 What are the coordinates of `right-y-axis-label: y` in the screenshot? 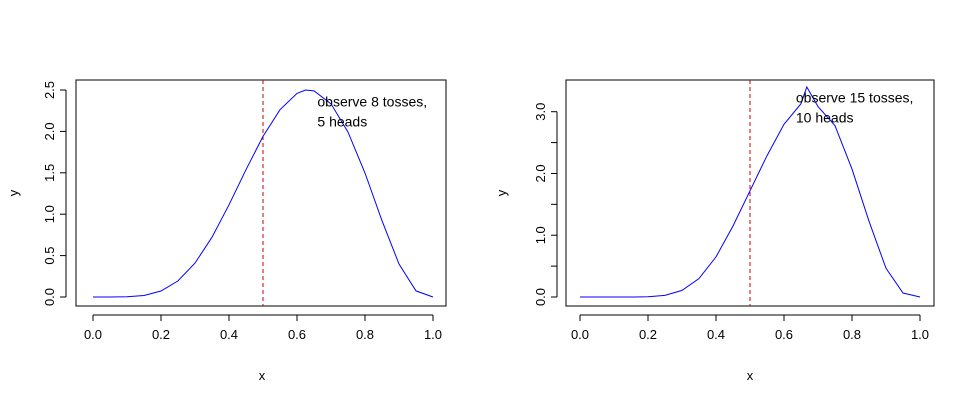 It's located at (501, 192).